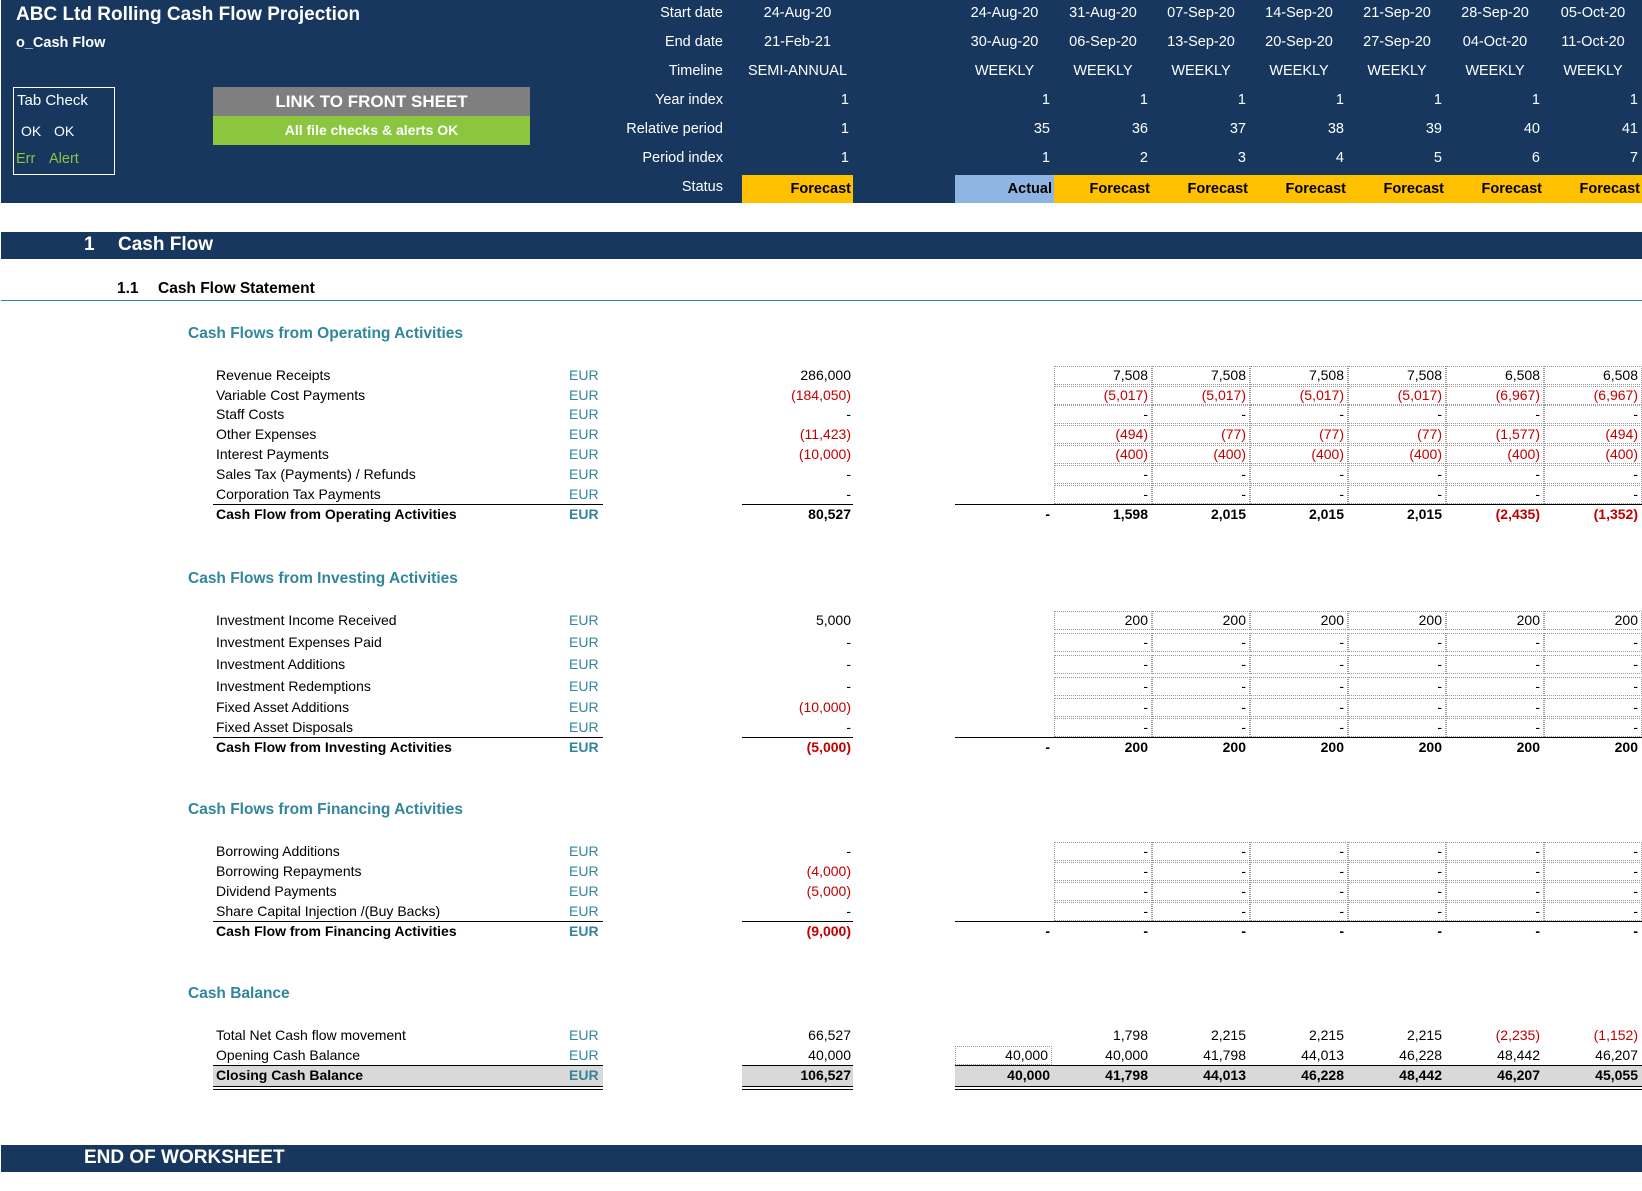 The width and height of the screenshot is (1642, 1191). Describe the element at coordinates (1003, 1055) in the screenshot. I see `actual-value: 40,000` at that location.